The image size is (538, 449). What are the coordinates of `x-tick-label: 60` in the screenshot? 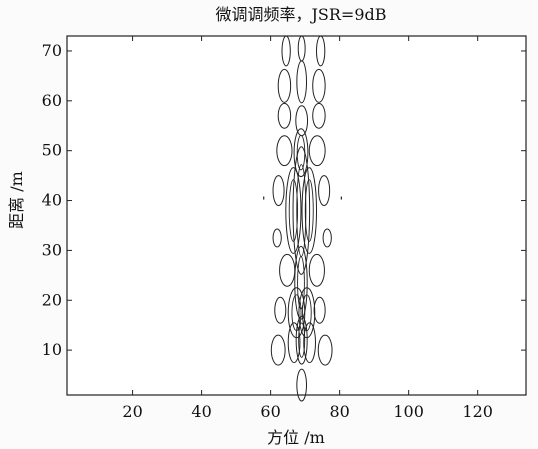 It's located at (270, 411).